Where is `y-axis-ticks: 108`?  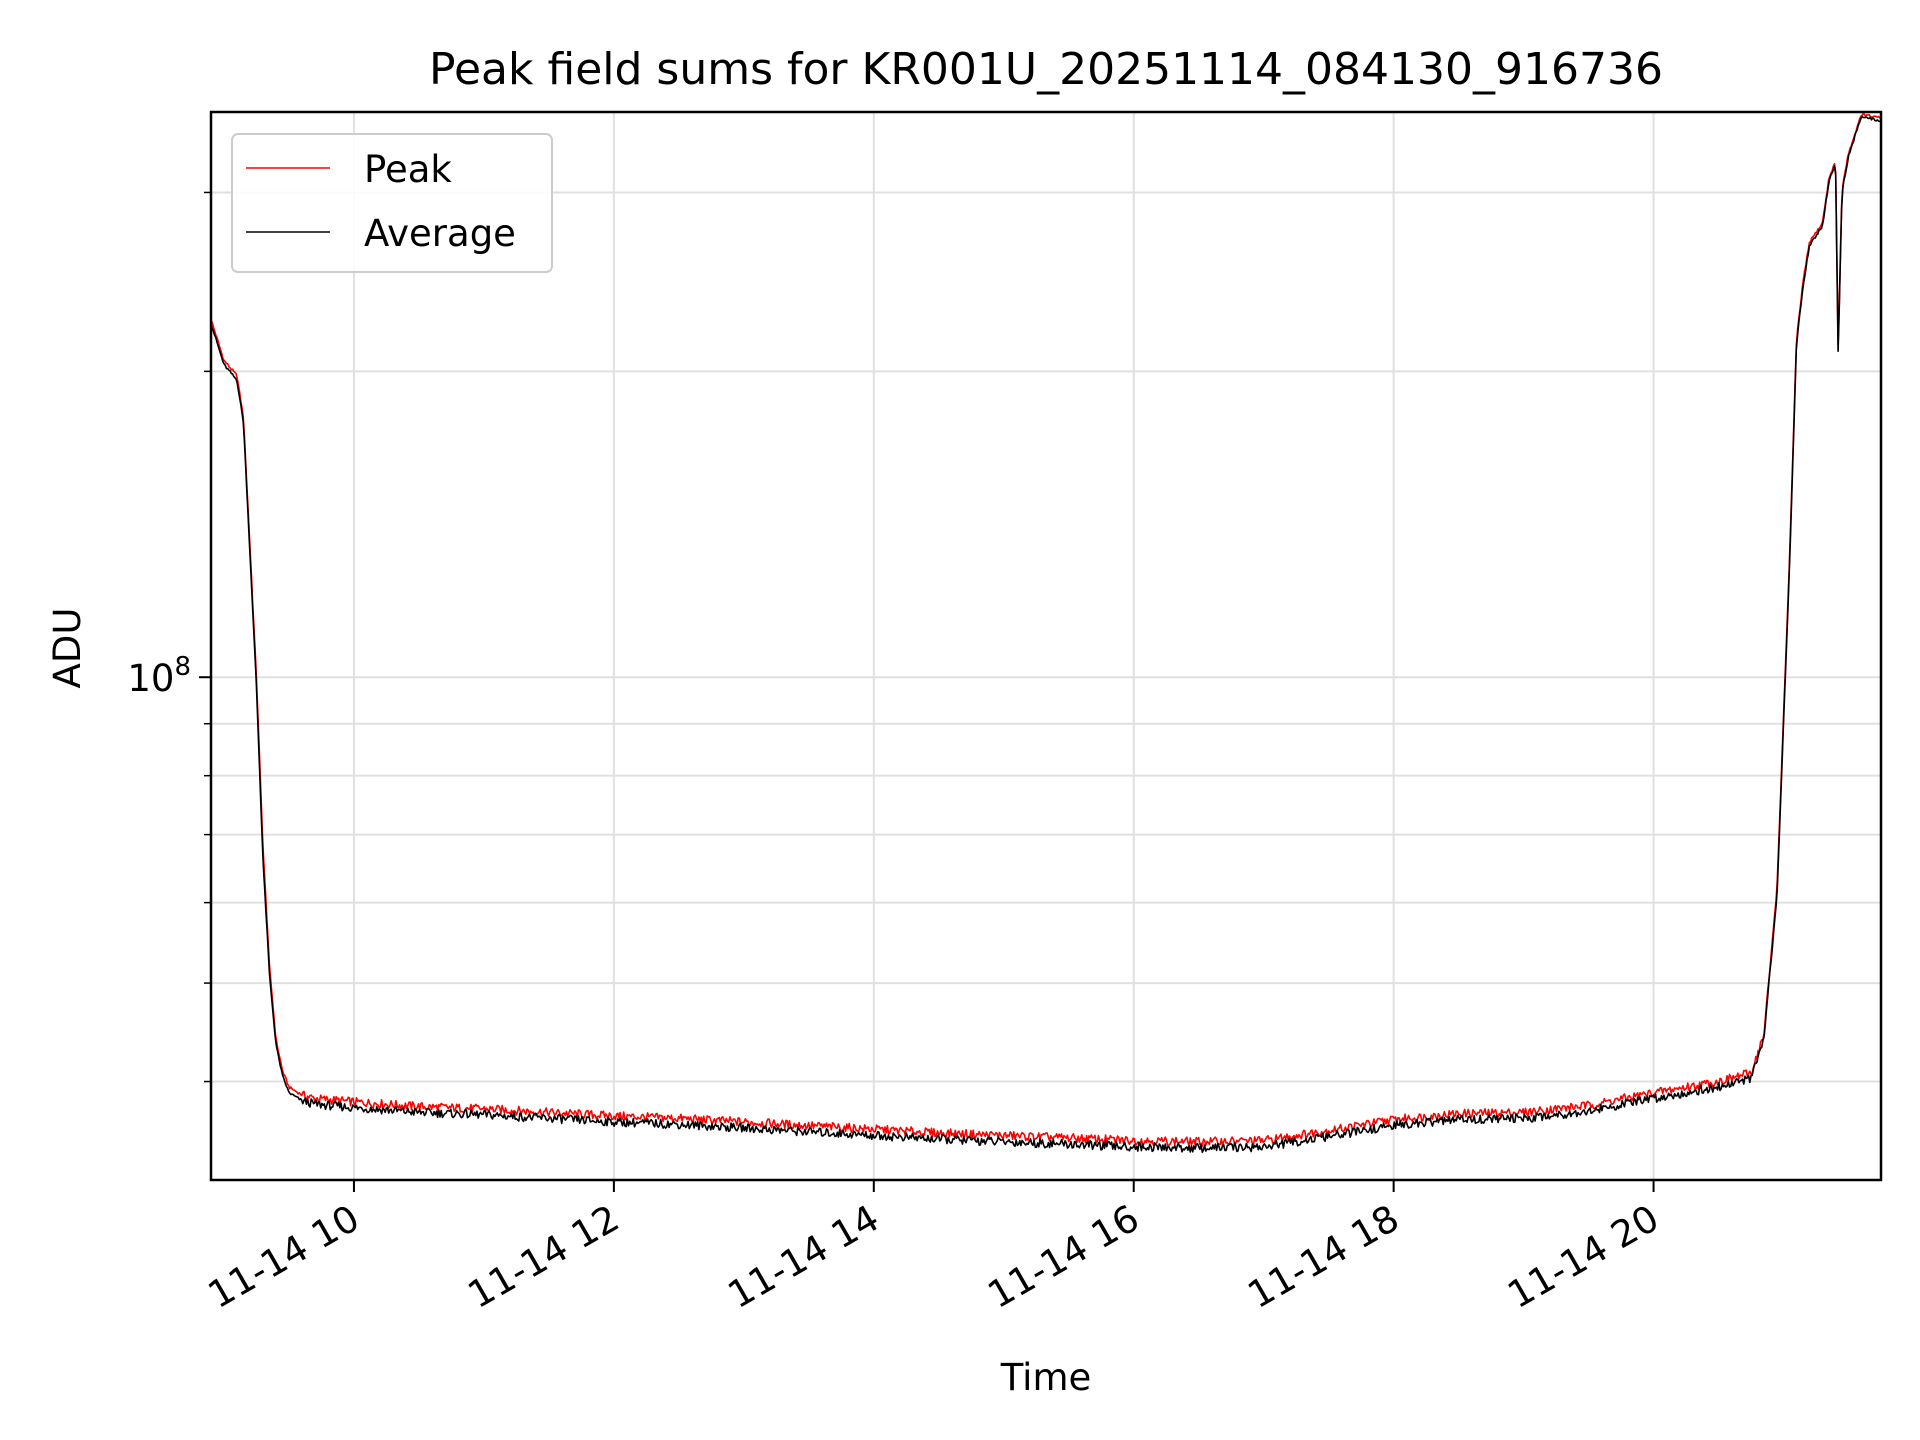 y-axis-ticks: 108 is located at coordinates (169, 637).